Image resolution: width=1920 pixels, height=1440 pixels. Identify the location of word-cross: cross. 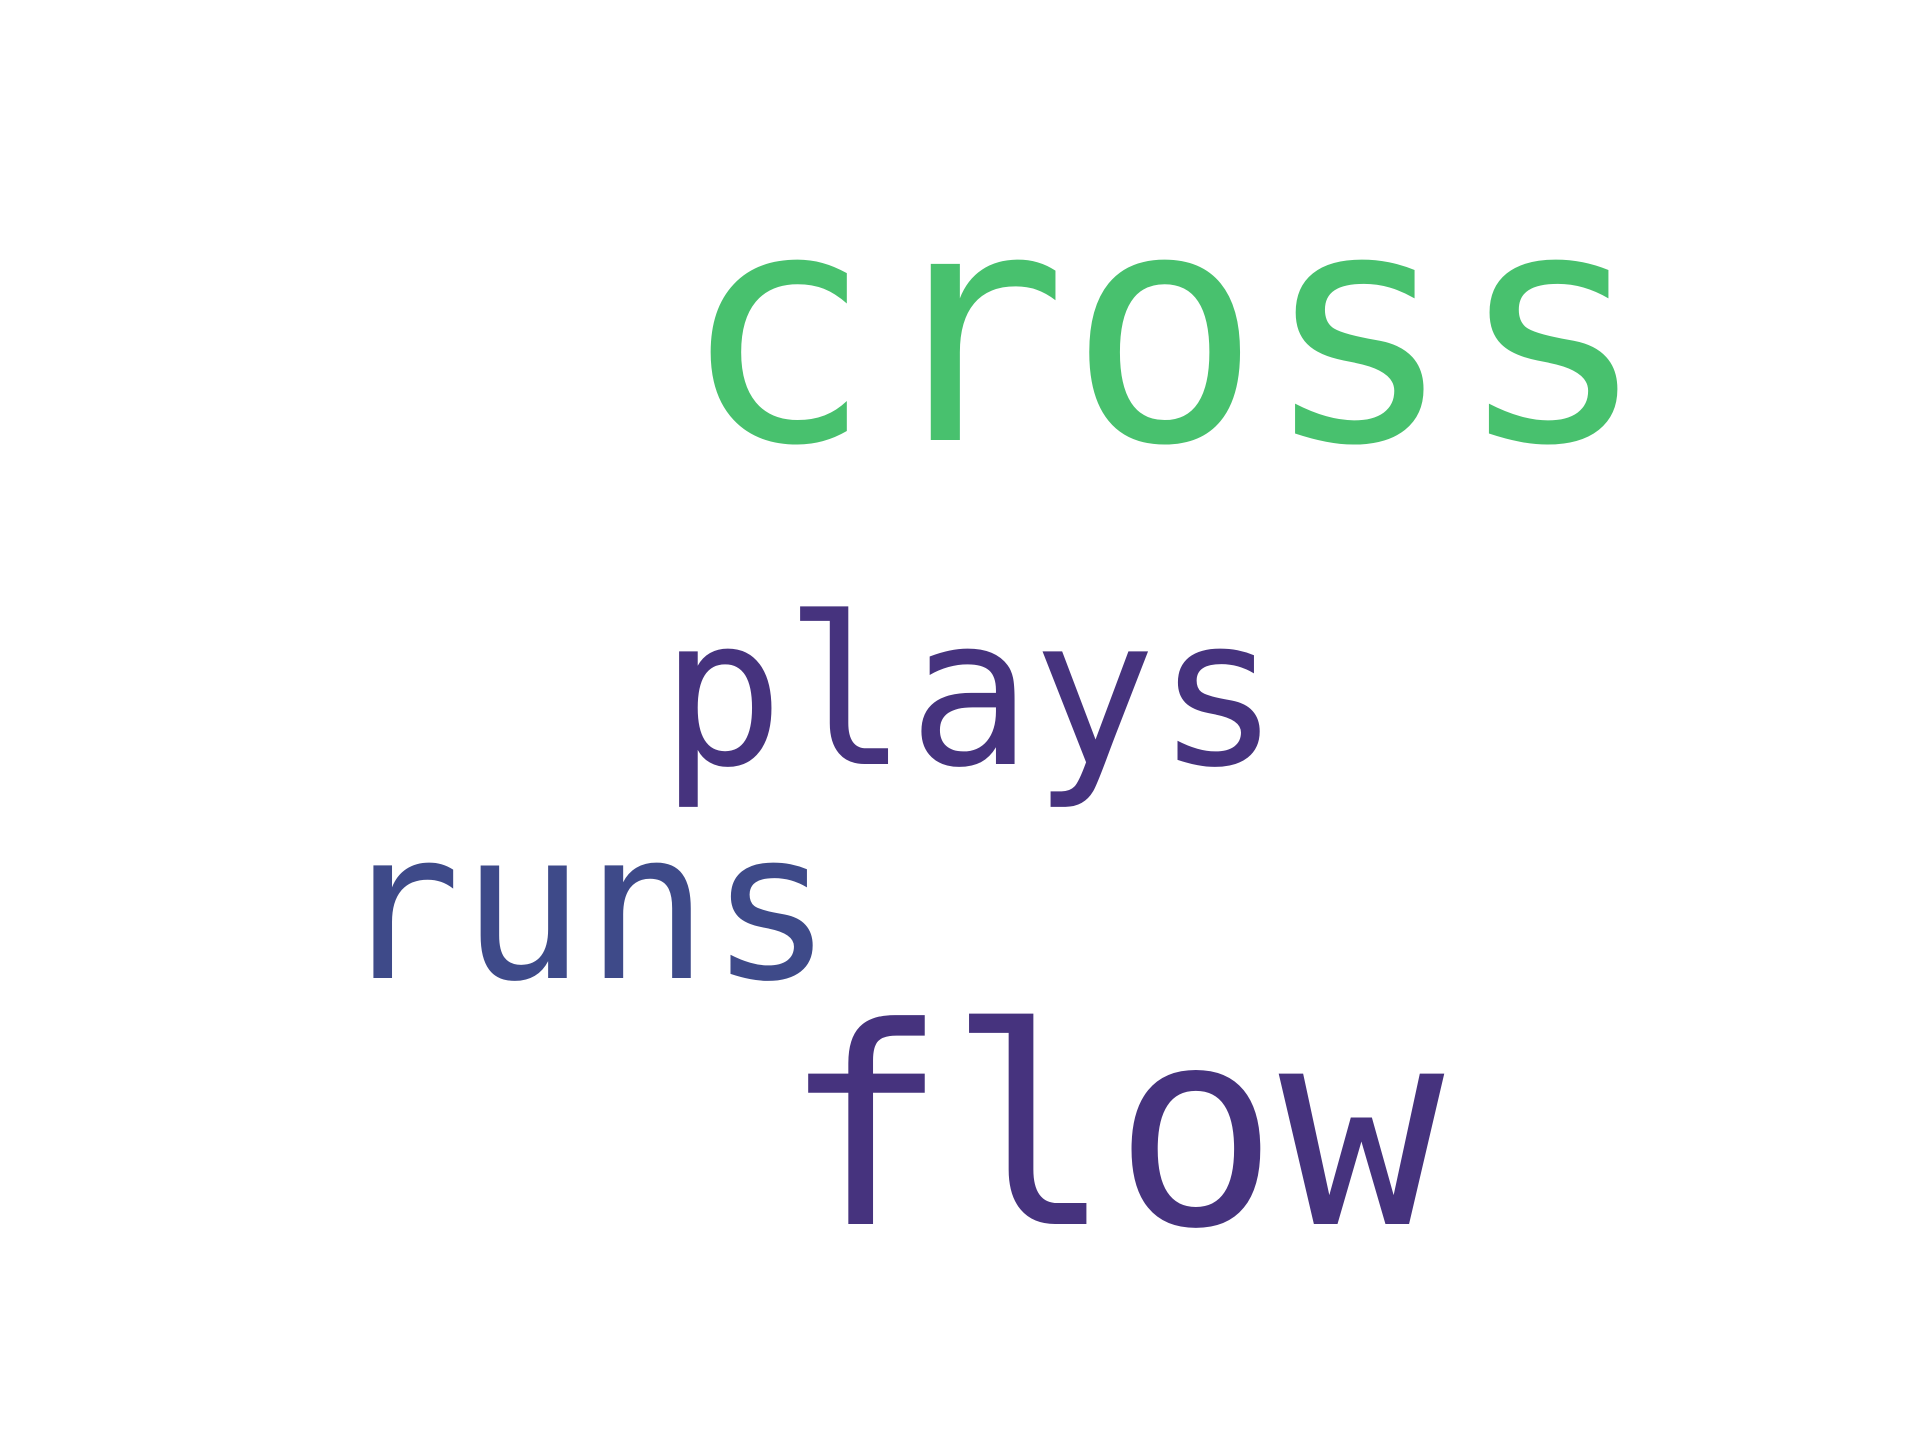
(1165, 328).